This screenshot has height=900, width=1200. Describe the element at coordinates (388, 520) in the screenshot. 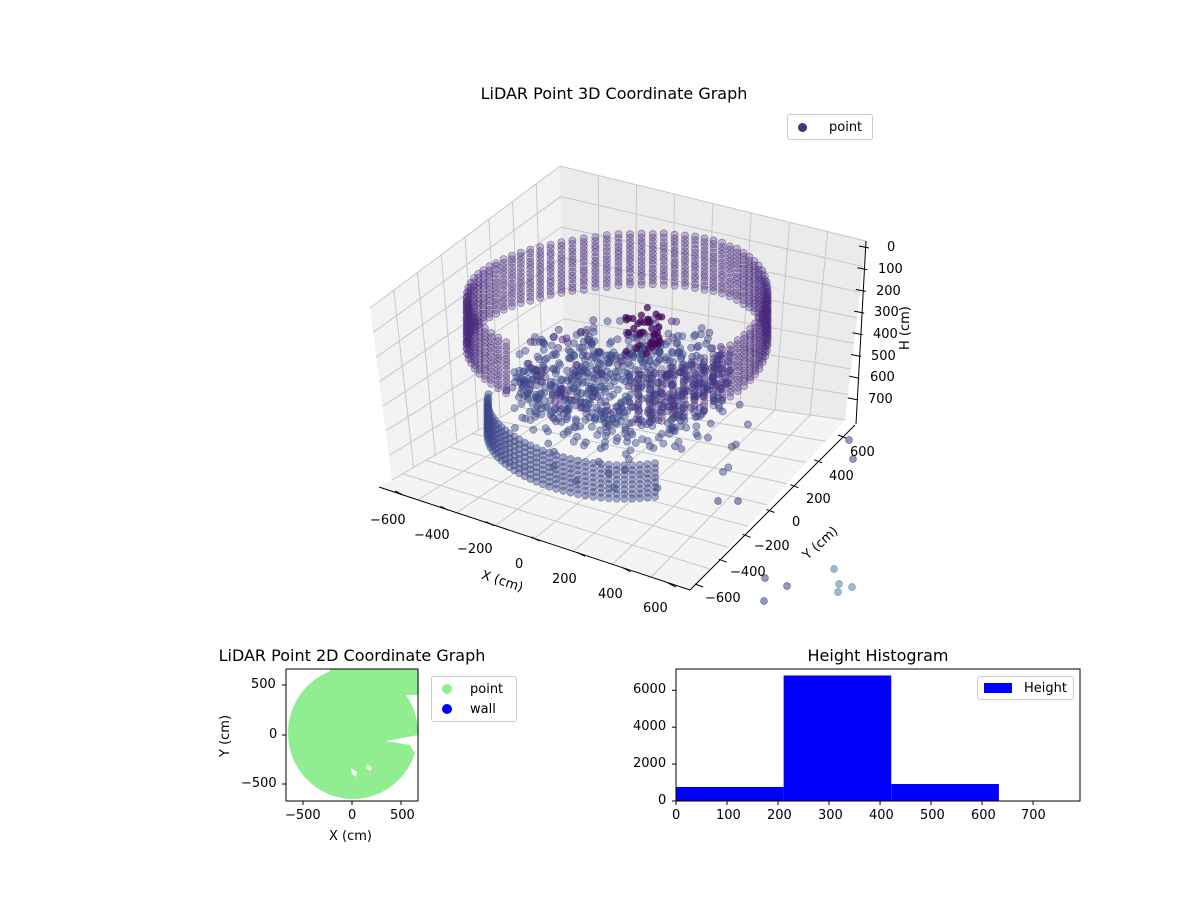

I see `x-tick: −600` at that location.